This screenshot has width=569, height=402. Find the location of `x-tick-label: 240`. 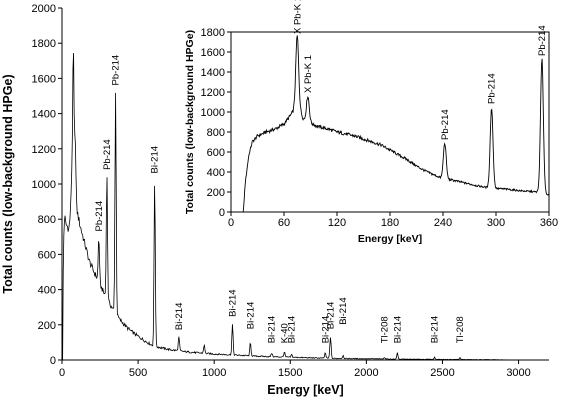

x-tick-label: 240 is located at coordinates (443, 223).